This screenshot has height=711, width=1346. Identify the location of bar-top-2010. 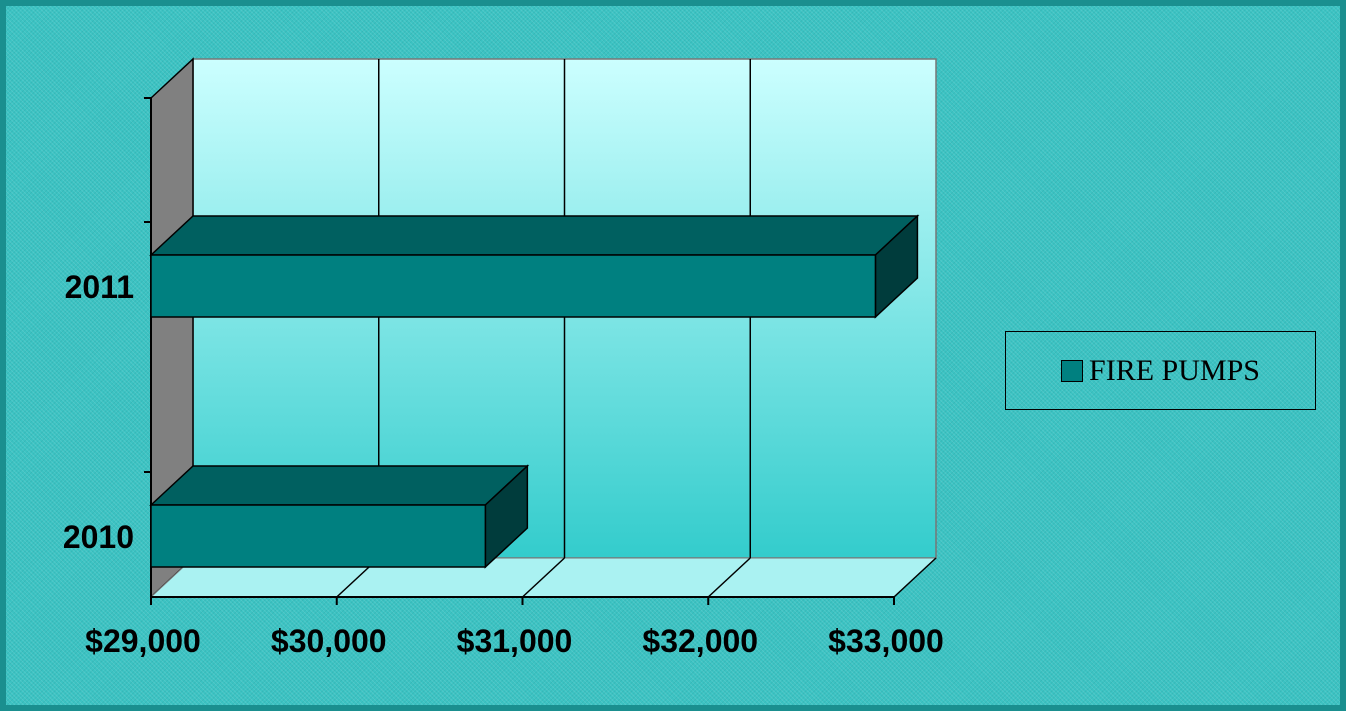
(339, 485).